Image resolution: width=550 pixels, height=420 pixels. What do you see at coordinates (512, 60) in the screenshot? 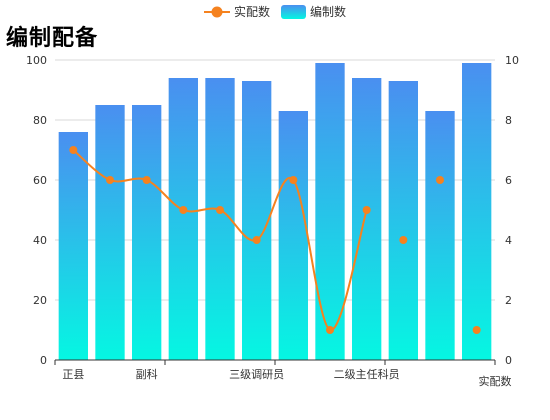
I see `y-right-tick-label: 10` at bounding box center [512, 60].